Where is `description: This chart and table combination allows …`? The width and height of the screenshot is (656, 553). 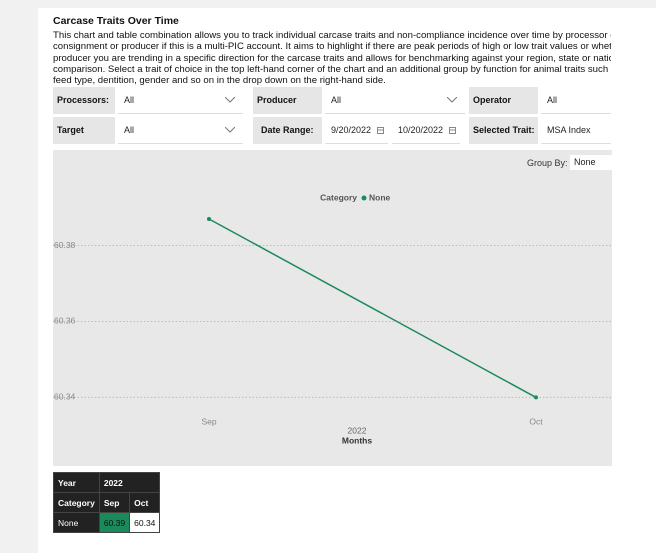
description: This chart and table combination allows … is located at coordinates (332, 58).